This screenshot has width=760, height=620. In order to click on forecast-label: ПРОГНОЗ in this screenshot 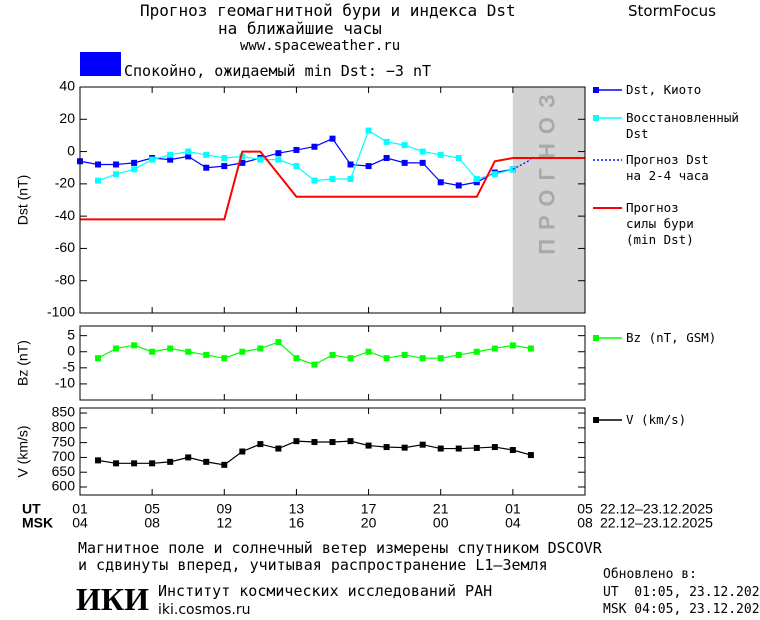, I will do `click(547, 170)`.